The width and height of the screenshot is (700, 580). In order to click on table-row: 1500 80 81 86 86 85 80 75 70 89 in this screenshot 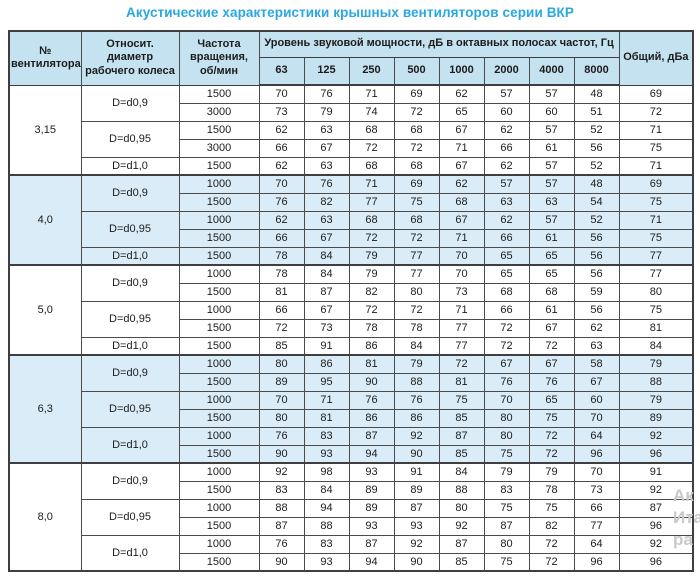, I will do `click(351, 418)`.